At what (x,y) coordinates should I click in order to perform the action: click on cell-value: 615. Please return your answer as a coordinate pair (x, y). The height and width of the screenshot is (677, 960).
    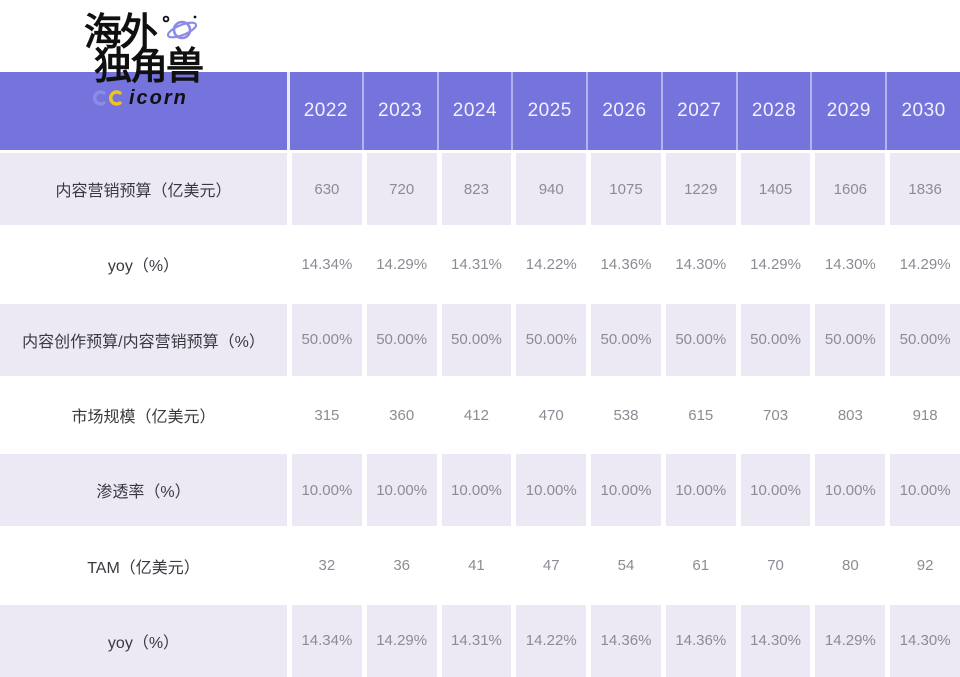
    Looking at the image, I should click on (698, 415).